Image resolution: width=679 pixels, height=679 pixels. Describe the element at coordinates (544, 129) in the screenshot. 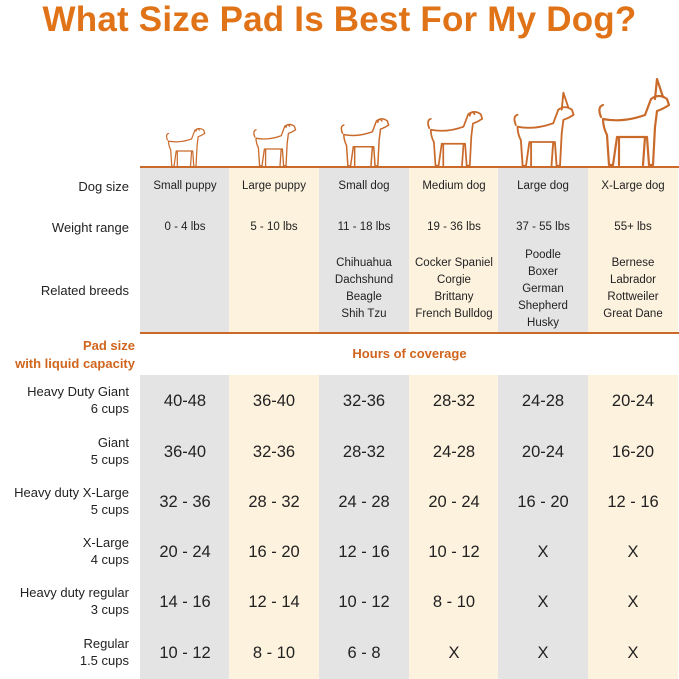

I see `large-dog-icon` at that location.